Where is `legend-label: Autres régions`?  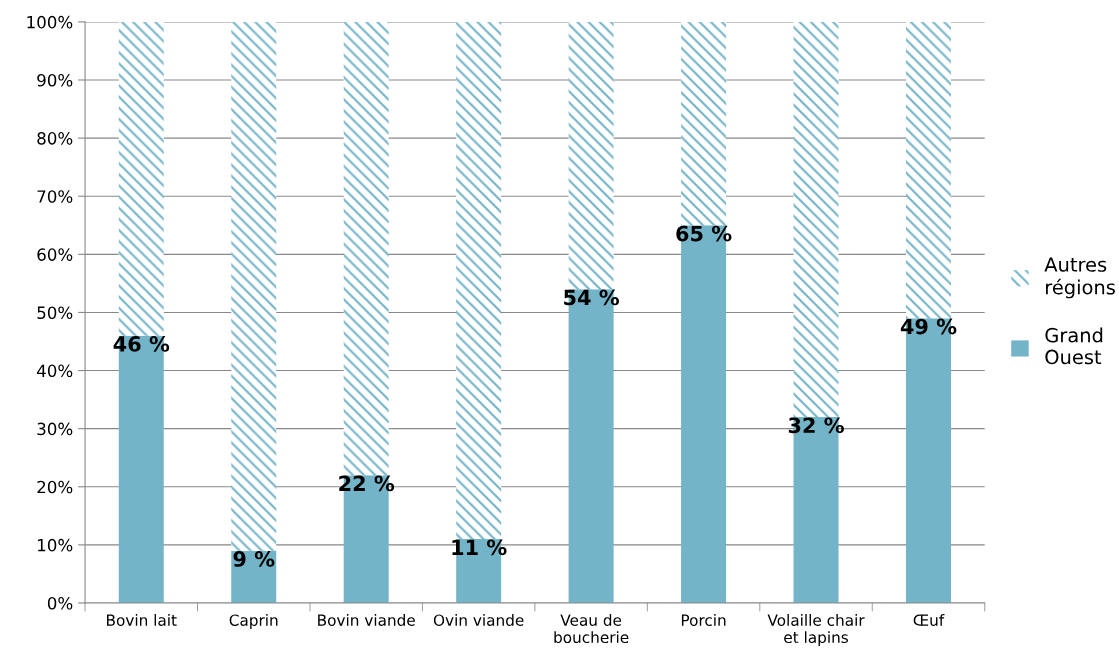
legend-label: Autres régions is located at coordinates (1079, 278).